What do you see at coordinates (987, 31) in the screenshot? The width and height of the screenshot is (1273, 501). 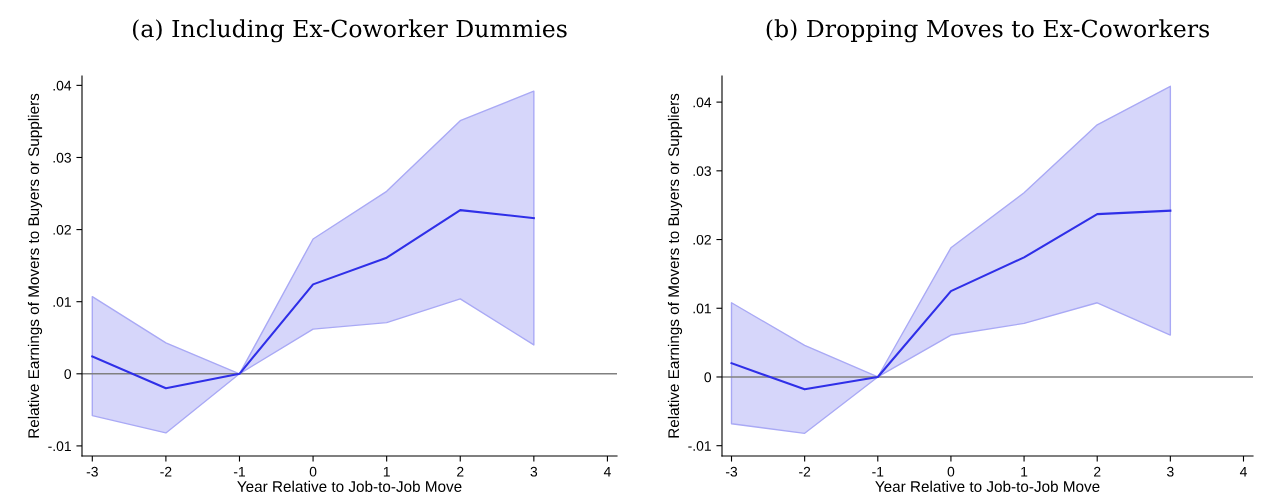 I see `chart-title: (b) Dropping Moves to Ex-Coworkers` at bounding box center [987, 31].